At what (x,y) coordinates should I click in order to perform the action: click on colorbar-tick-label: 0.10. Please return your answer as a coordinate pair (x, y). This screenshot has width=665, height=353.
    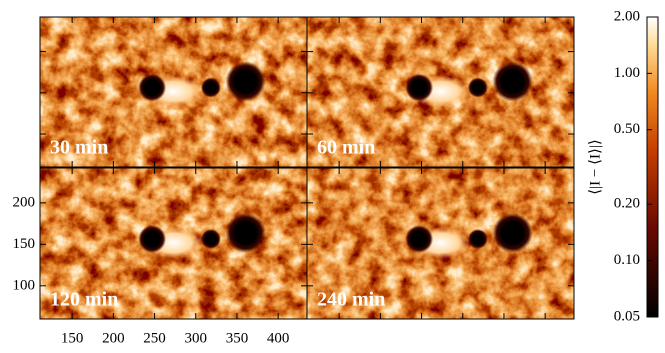
    Looking at the image, I should click on (627, 260).